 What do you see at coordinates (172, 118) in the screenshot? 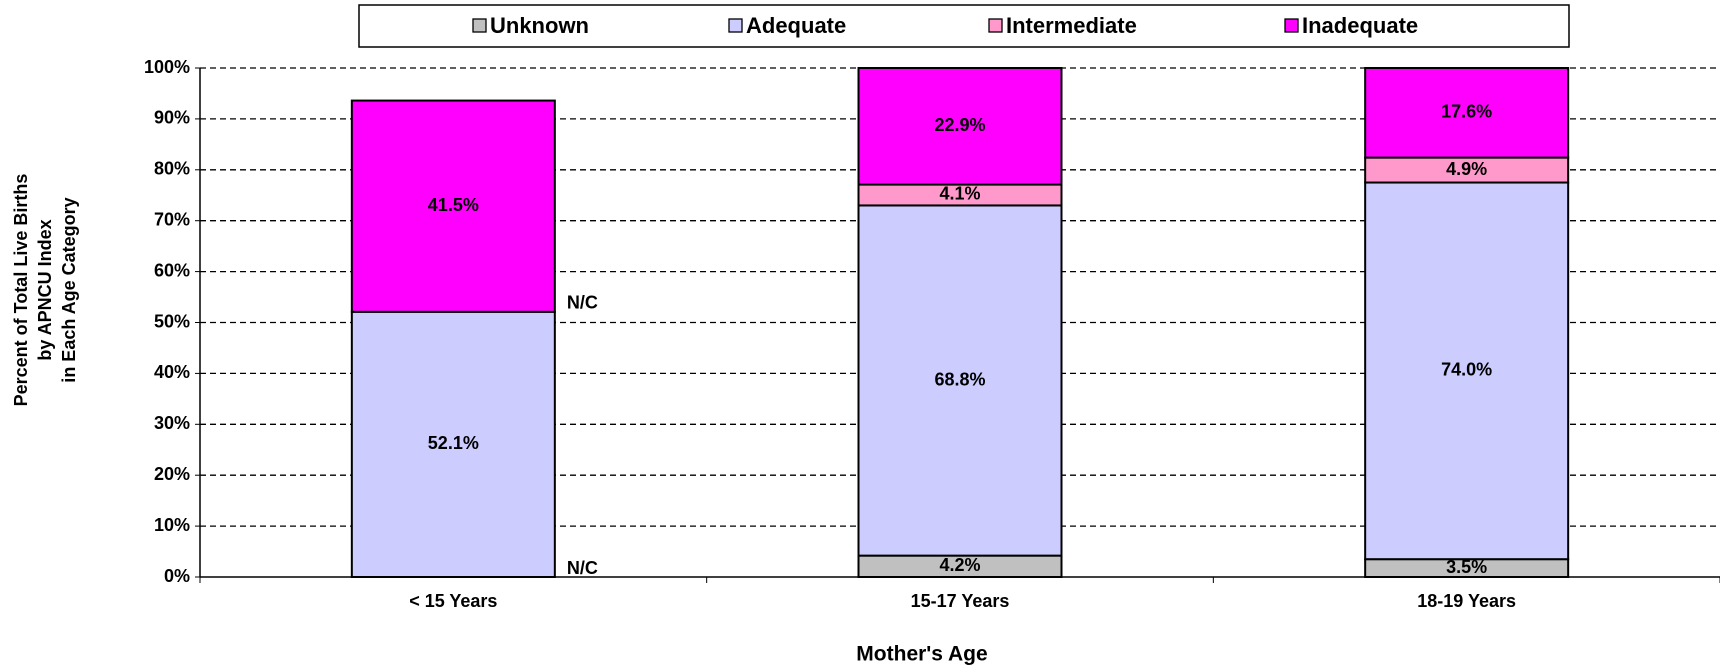
I see `y-tick-label: 90%` at bounding box center [172, 118].